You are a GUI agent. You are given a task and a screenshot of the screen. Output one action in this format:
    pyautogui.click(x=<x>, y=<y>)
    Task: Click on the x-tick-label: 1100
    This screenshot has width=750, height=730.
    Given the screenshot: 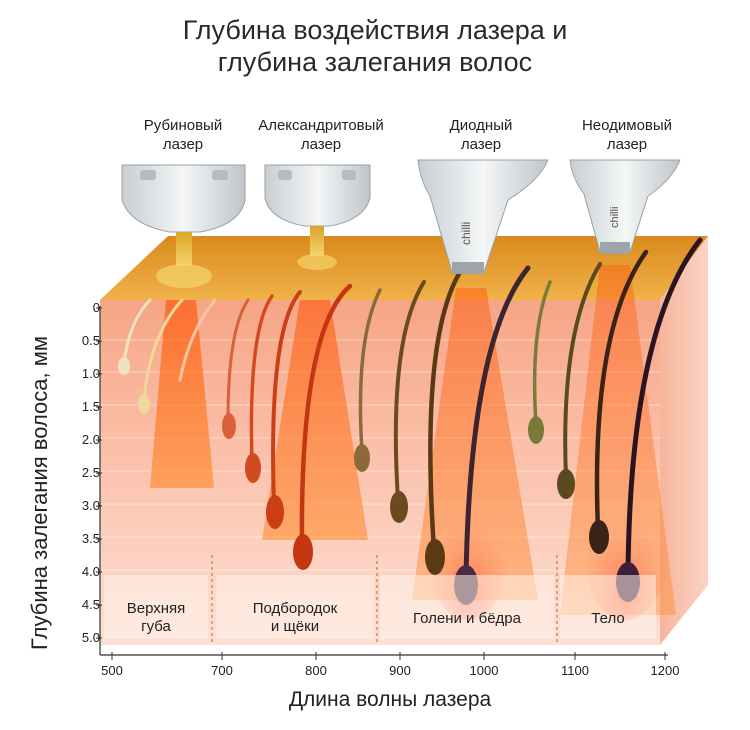 What is the action you would take?
    pyautogui.click(x=575, y=670)
    